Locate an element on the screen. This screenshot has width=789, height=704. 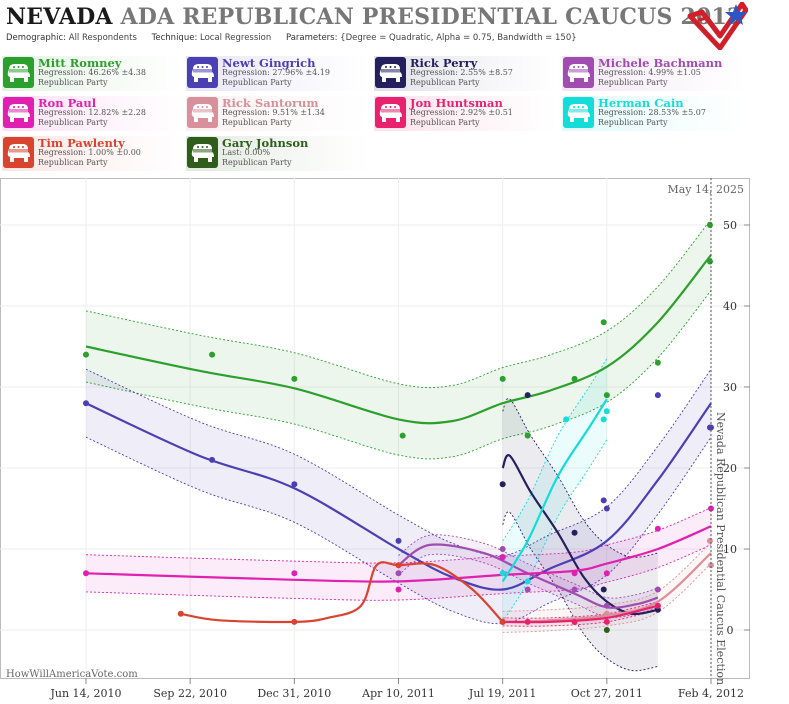
candidate-regression: Regression: 4.99% ±1.05 is located at coordinates (649, 72).